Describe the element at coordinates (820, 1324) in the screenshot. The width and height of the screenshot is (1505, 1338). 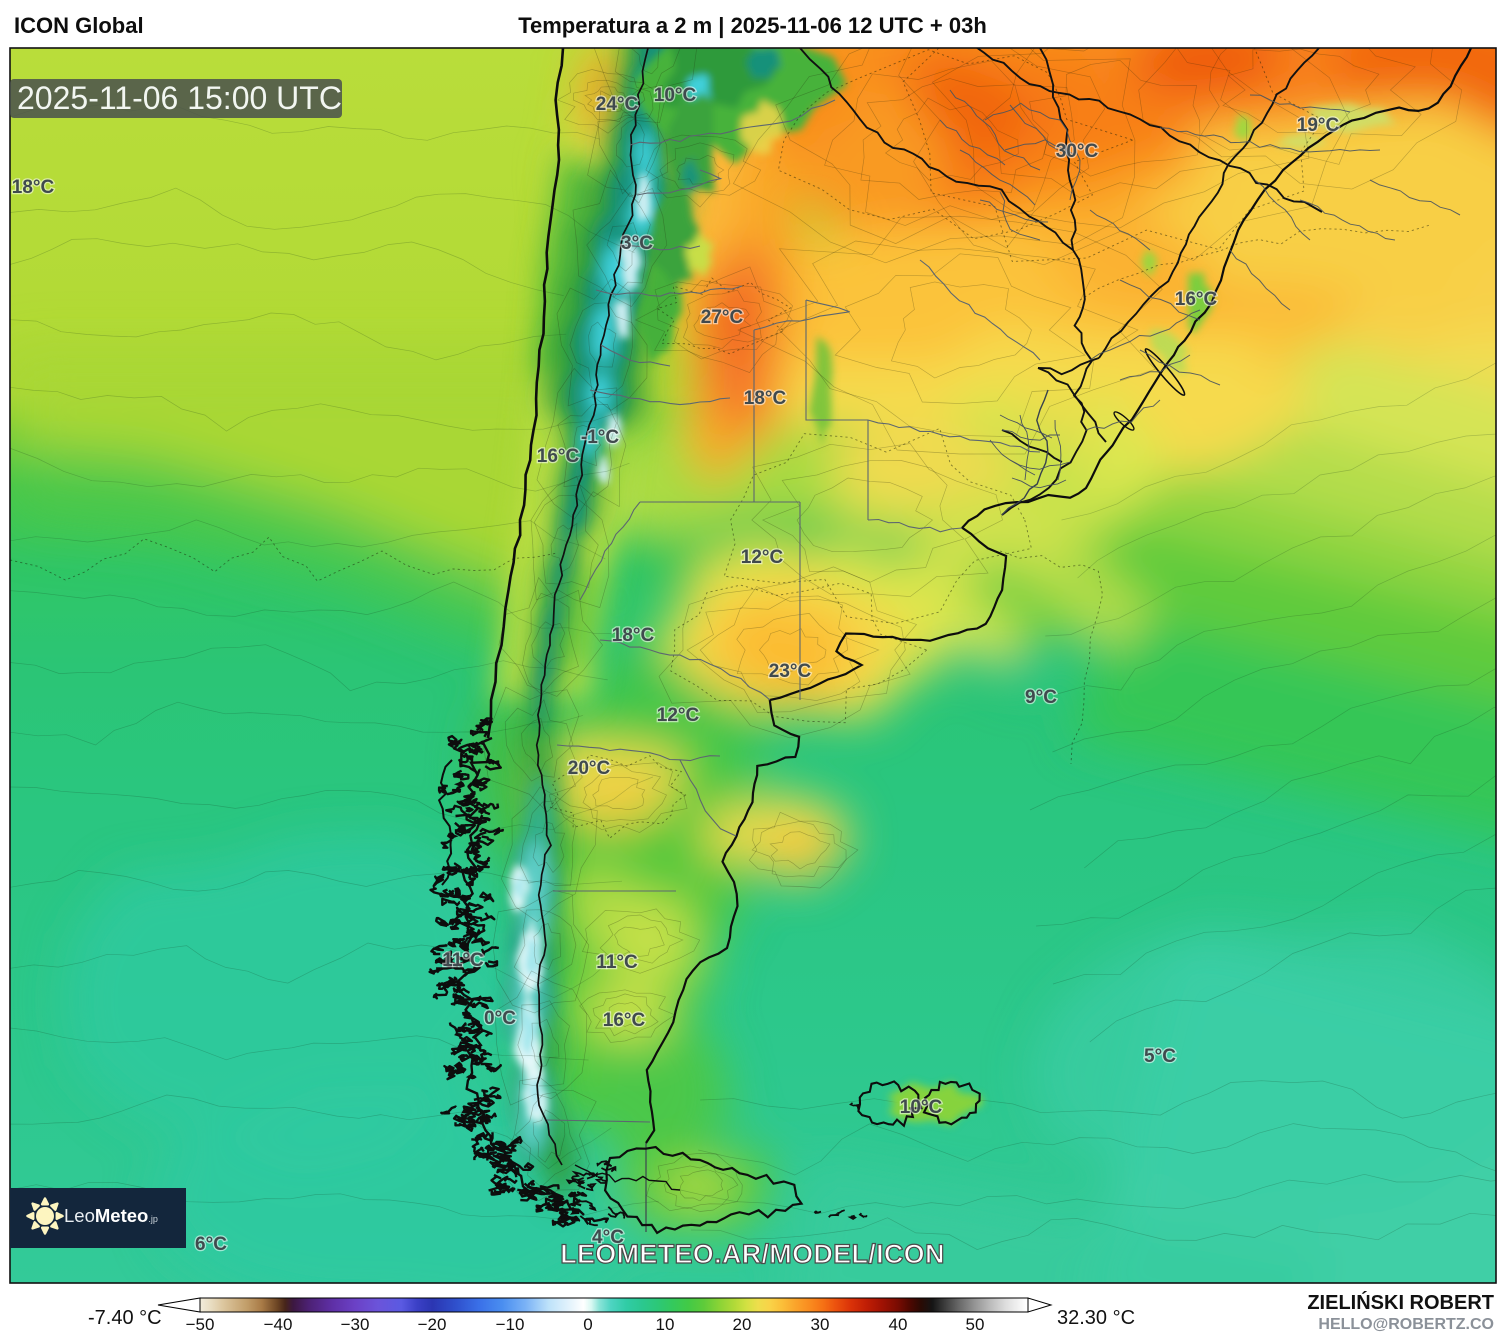
I see `svg-text: 30` at that location.